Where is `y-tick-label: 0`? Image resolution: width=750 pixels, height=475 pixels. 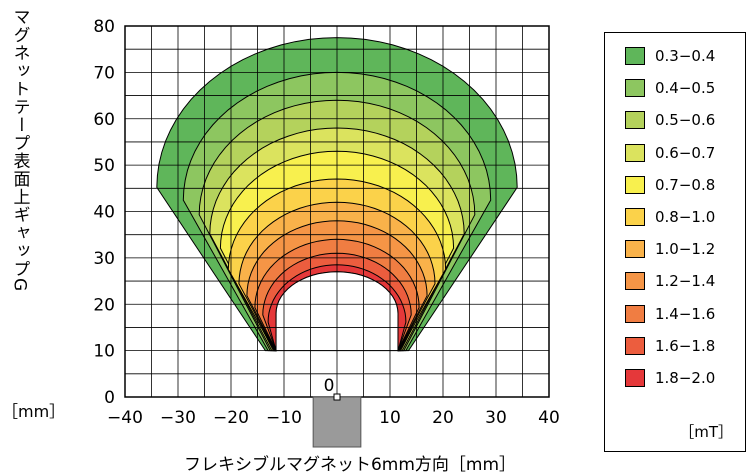
y-tick-label: 0 is located at coordinates (109, 398).